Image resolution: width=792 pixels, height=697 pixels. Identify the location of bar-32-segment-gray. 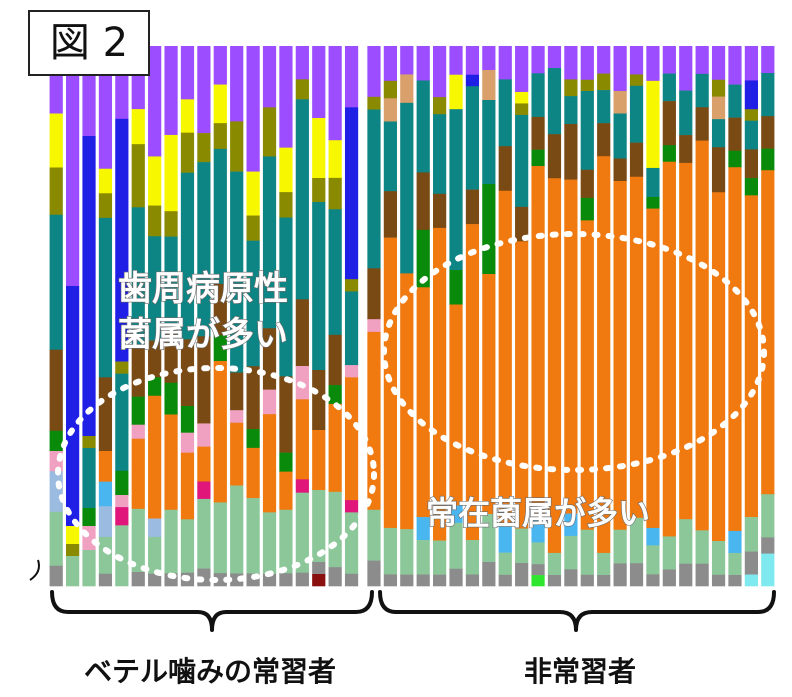
(587, 580).